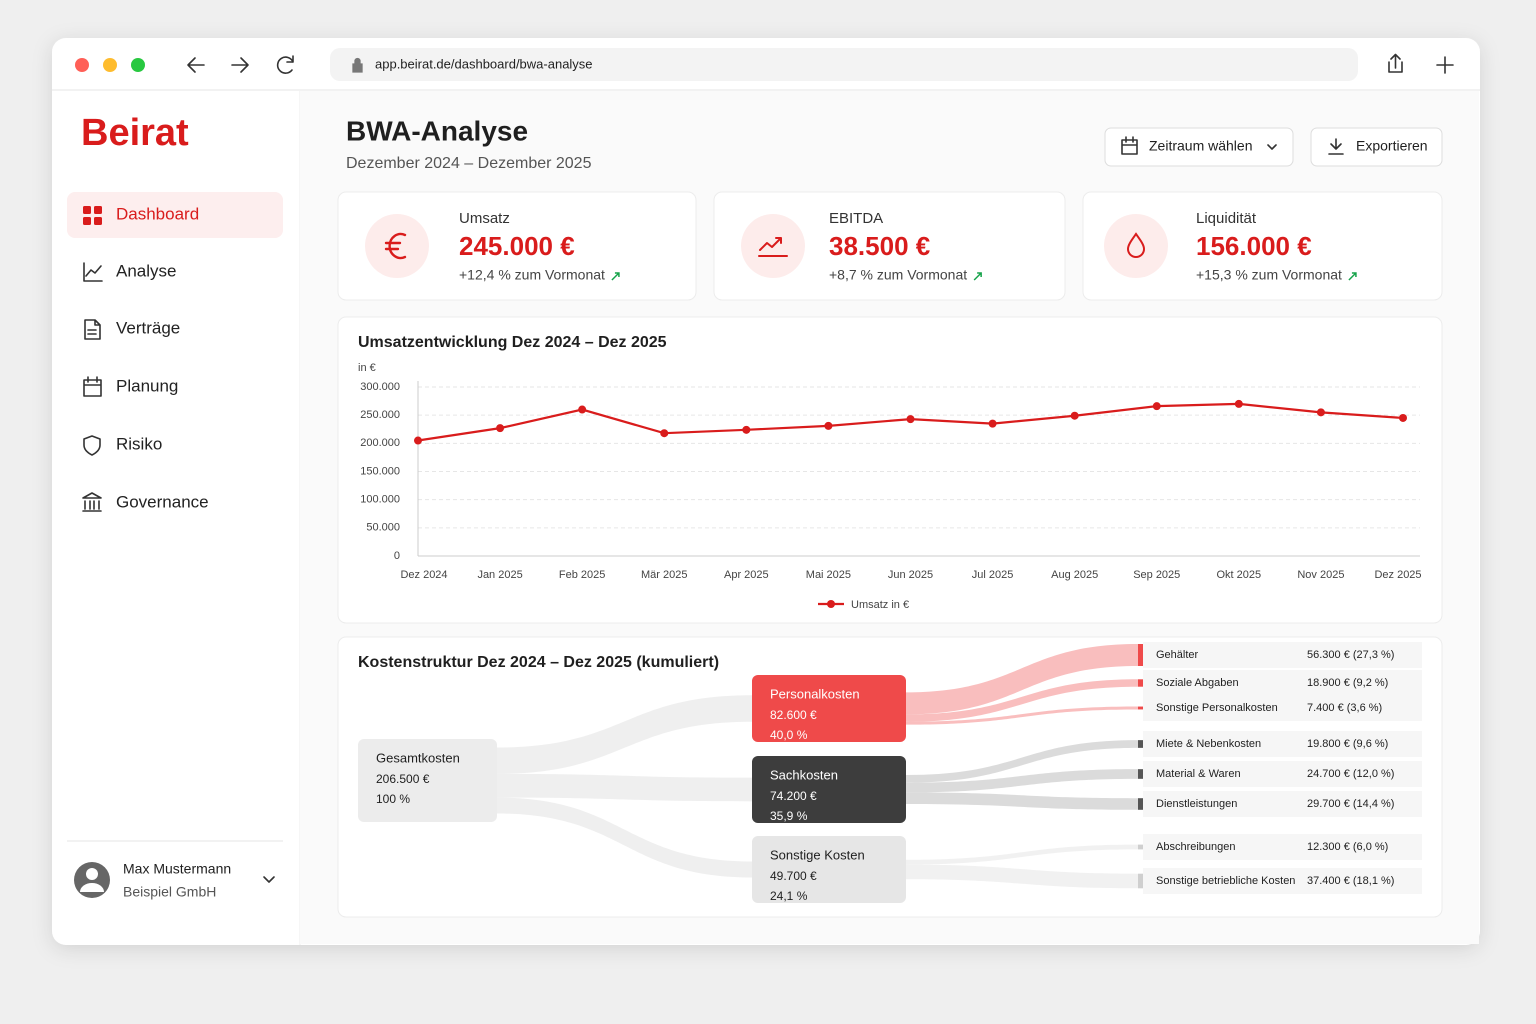  What do you see at coordinates (773, 247) in the screenshot?
I see `trend-icon` at bounding box center [773, 247].